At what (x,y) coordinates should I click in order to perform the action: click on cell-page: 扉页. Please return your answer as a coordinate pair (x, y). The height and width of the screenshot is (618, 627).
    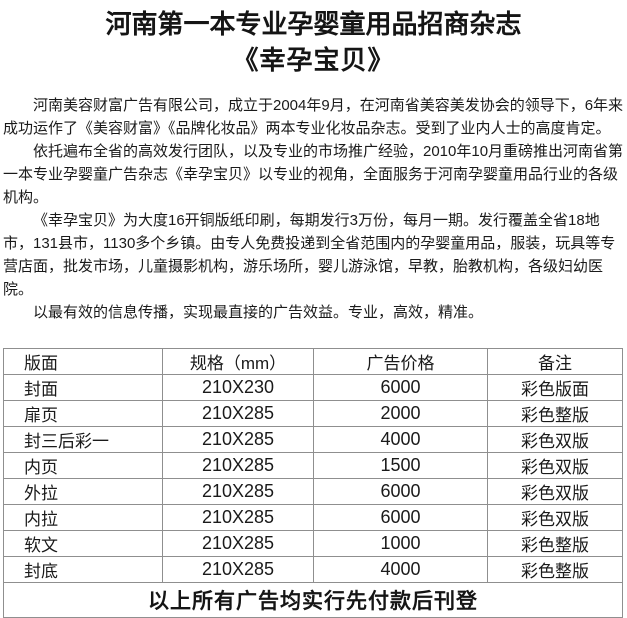
    Looking at the image, I should click on (83, 413).